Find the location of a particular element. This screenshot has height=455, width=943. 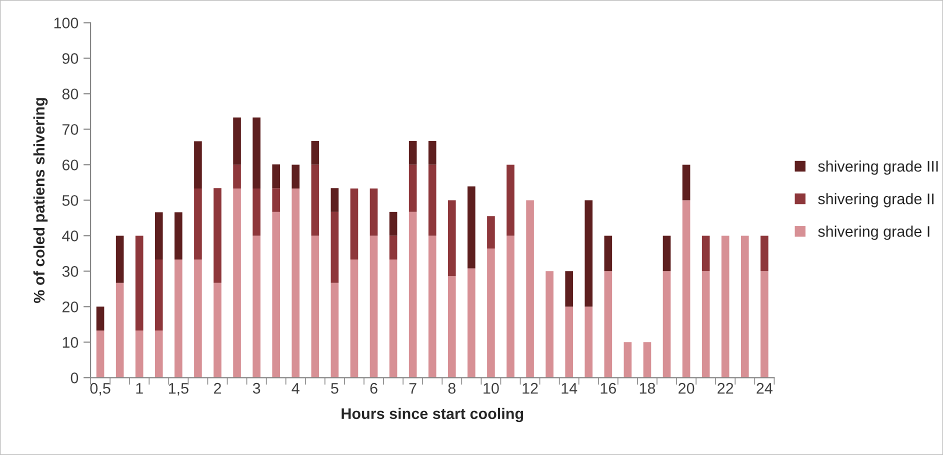

x-tick-label: 16 is located at coordinates (608, 388).